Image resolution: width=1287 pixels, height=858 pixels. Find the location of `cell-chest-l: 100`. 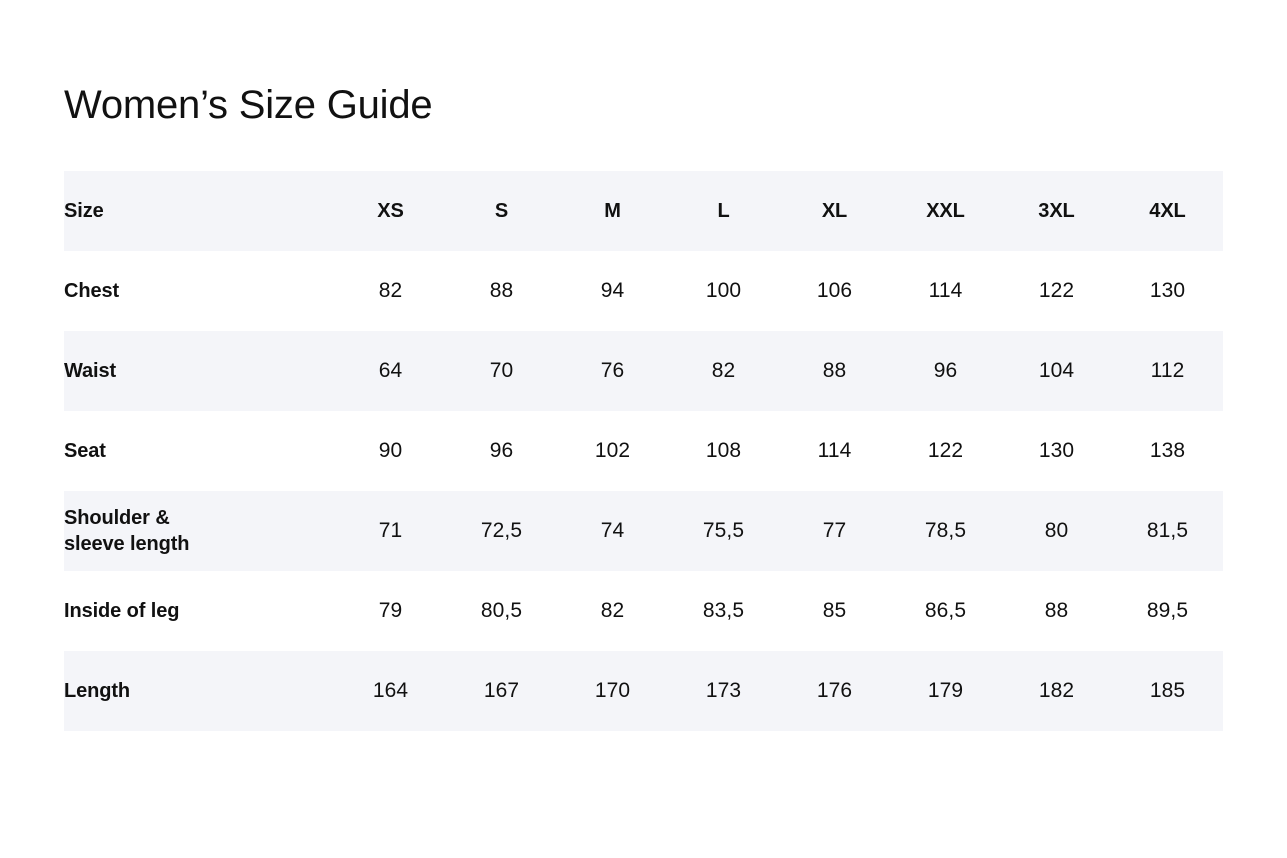

cell-chest-l: 100 is located at coordinates (723, 290).